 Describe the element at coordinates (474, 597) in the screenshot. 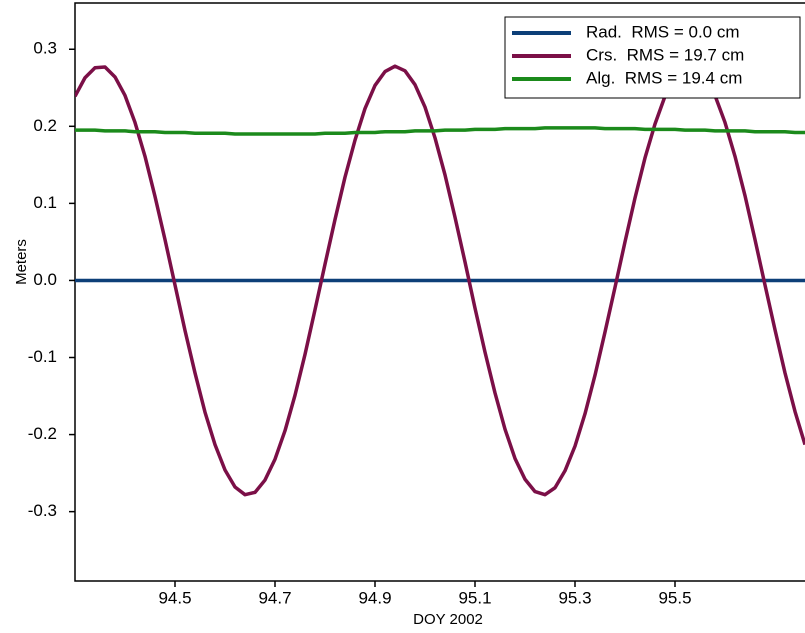

I see `x-tick-label: 95.1` at that location.